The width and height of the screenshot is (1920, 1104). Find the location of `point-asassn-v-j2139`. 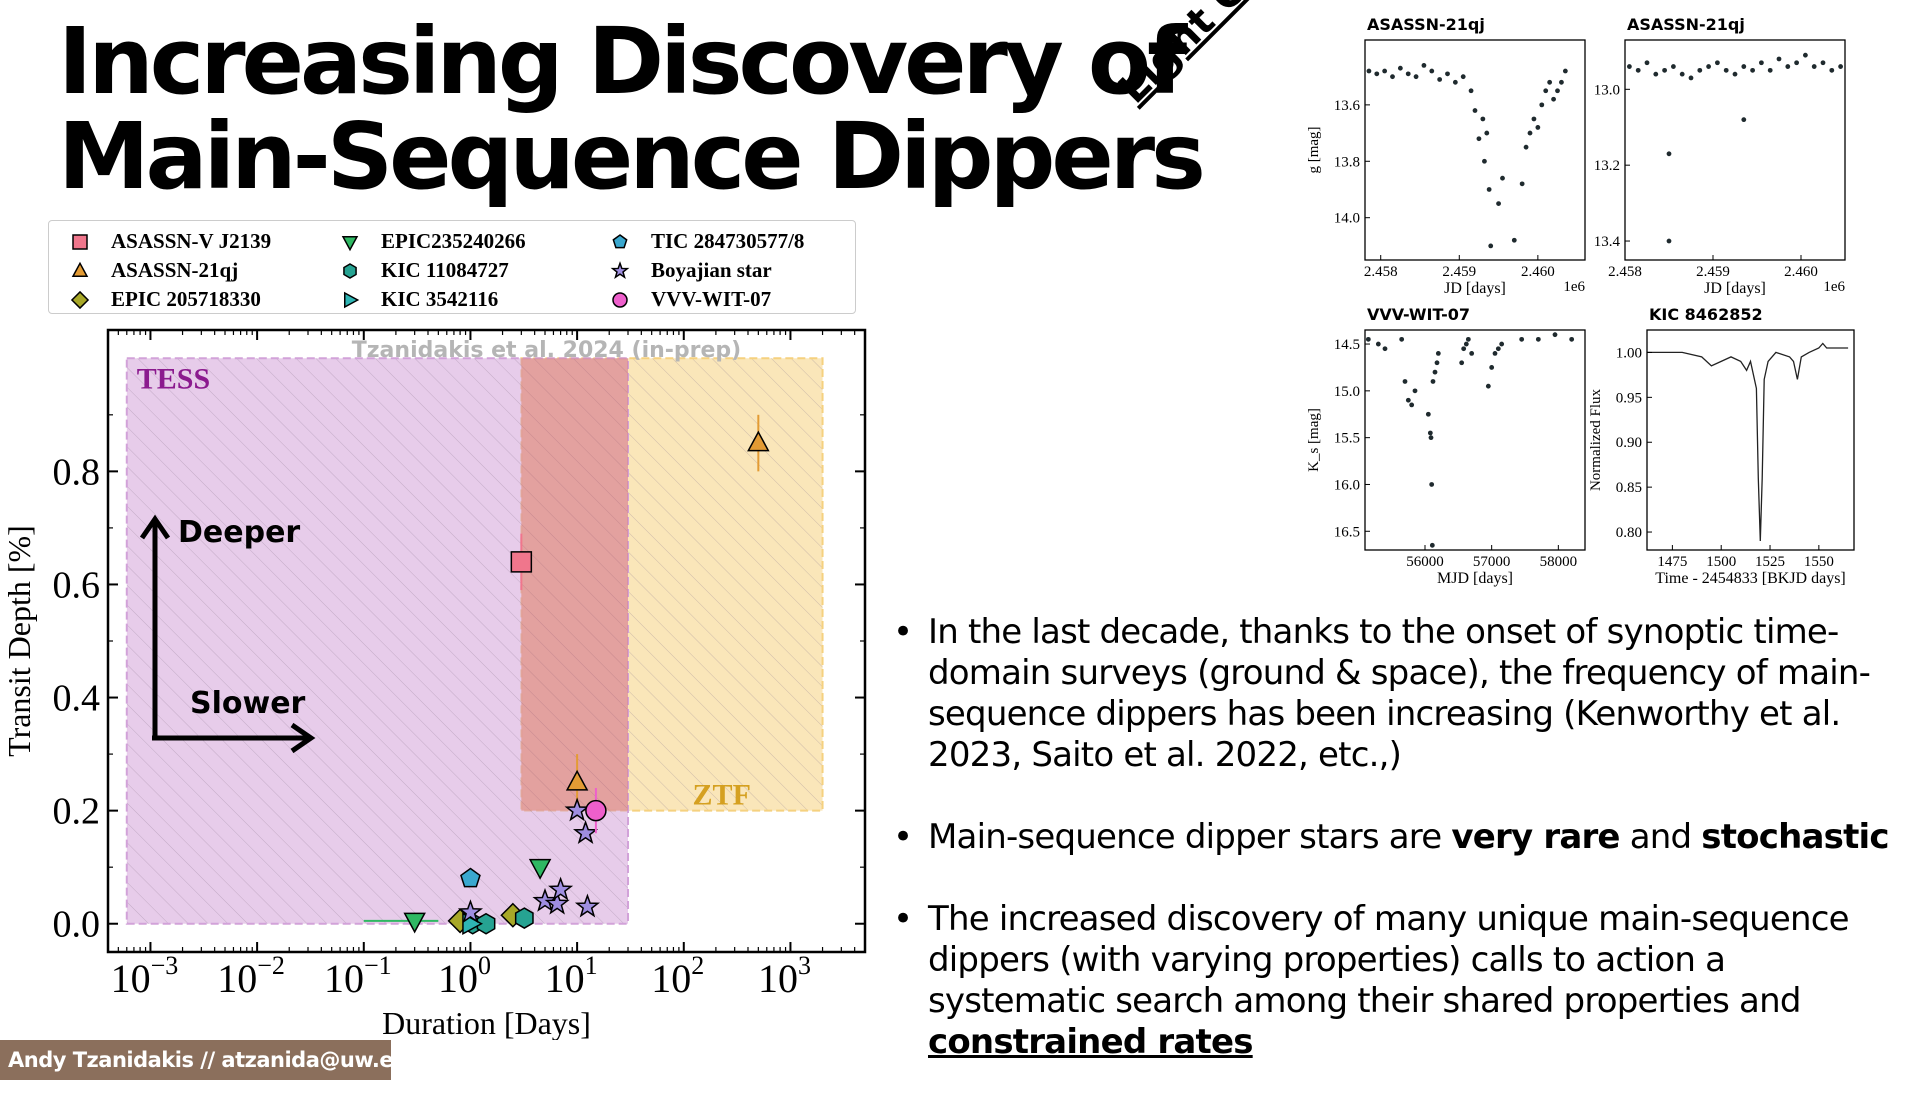

point-asassn-v-j2139 is located at coordinates (521, 562).